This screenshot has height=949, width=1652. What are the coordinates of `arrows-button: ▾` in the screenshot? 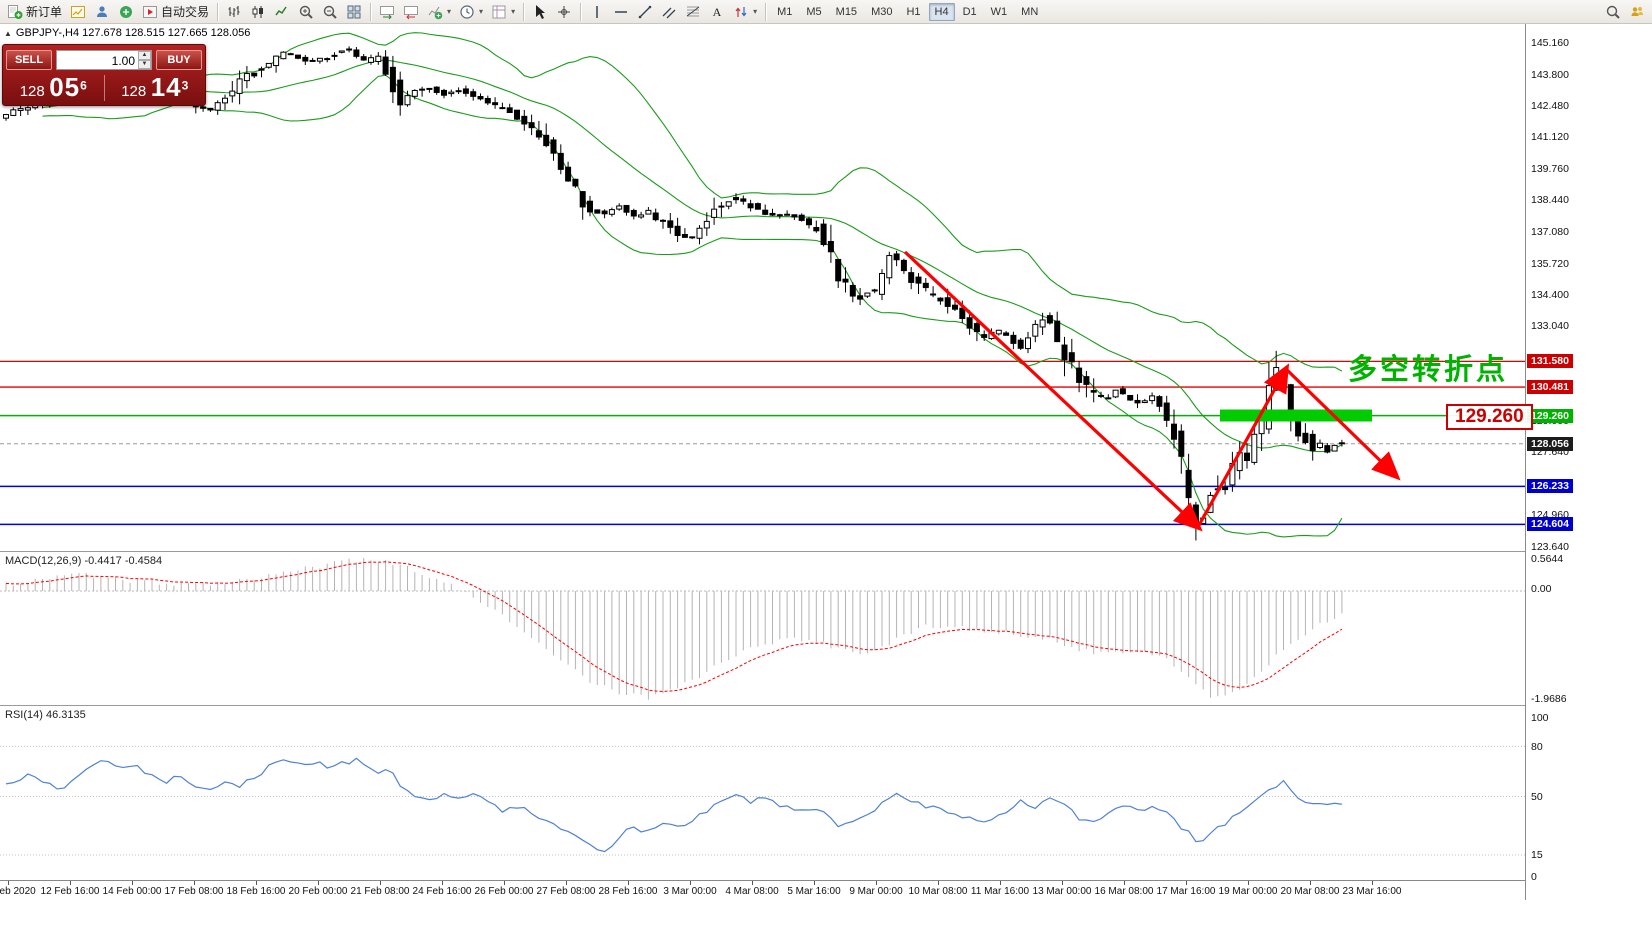 It's located at (745, 12).